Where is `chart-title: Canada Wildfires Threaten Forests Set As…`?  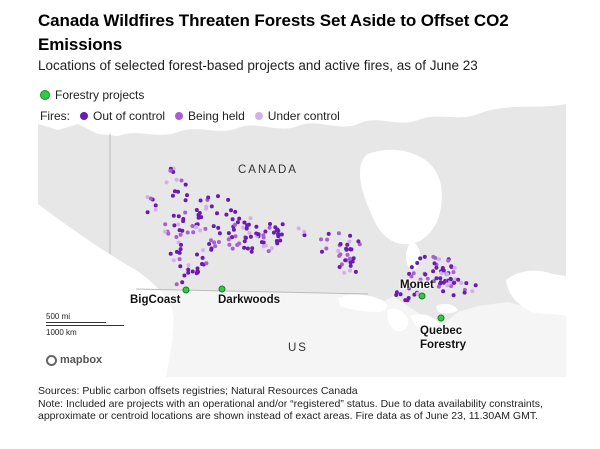 chart-title: Canada Wildfires Threaten Forests Set As… is located at coordinates (273, 32).